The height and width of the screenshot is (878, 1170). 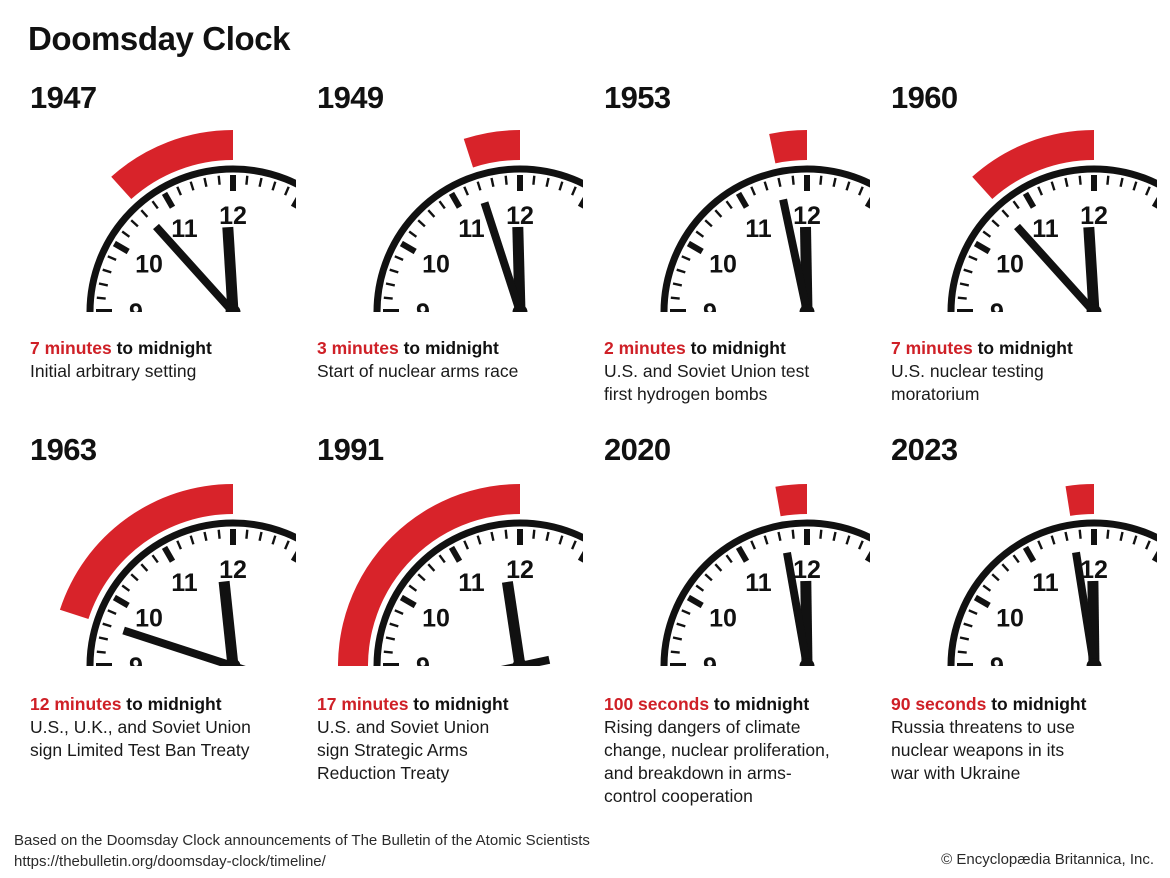 I want to click on clock-year: 2023, so click(x=924, y=449).